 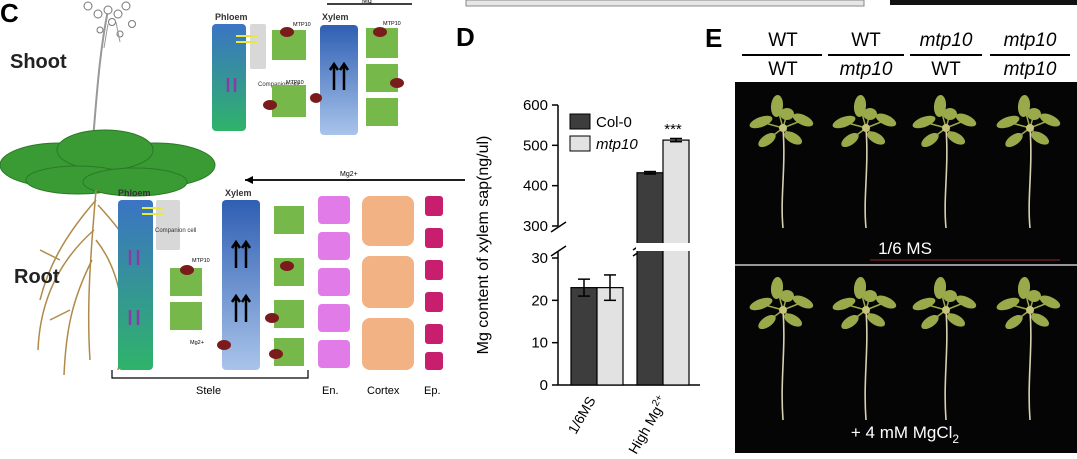 What do you see at coordinates (558, 251) in the screenshot?
I see `axis-break-mark-lower` at bounding box center [558, 251].